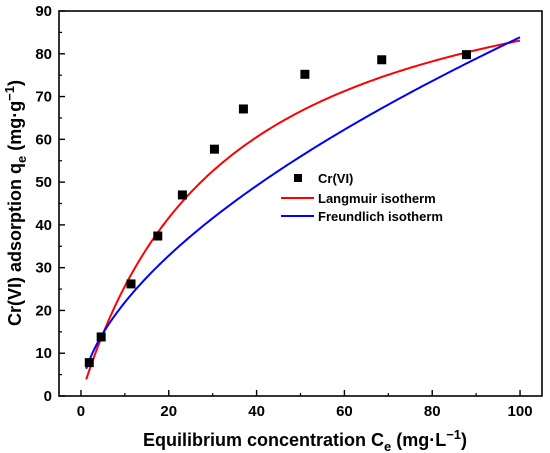 This screenshot has height=453, width=550. Describe the element at coordinates (43, 268) in the screenshot. I see `y-tick-label: 30` at that location.